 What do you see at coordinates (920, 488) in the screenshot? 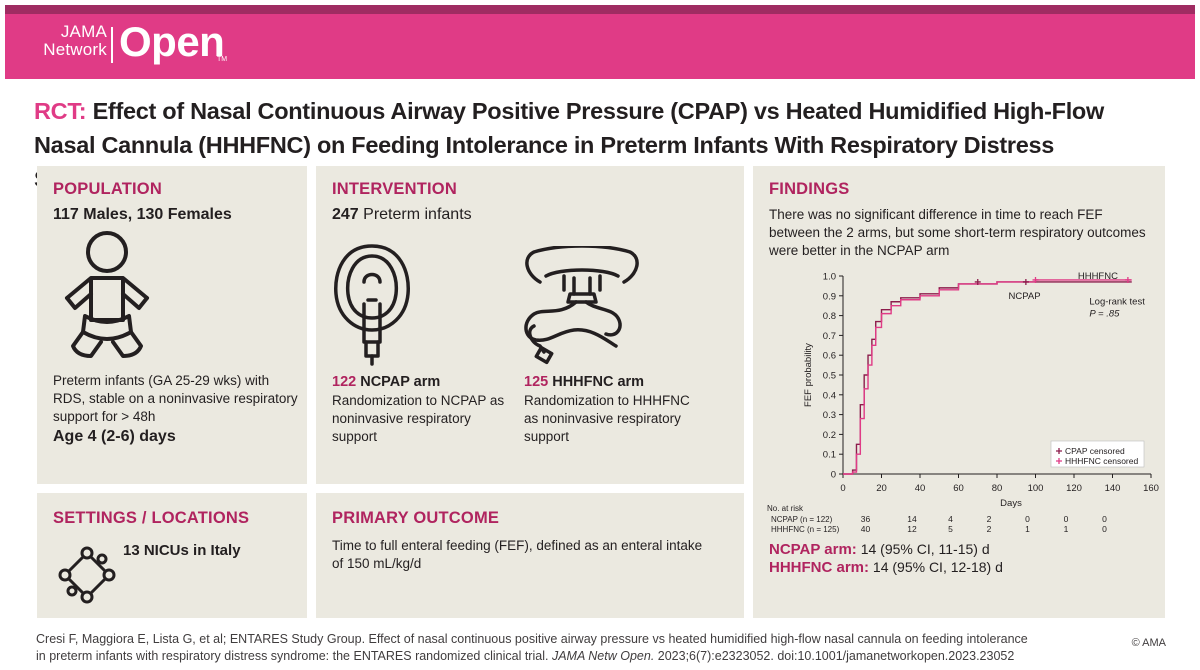
I see `x-tick-label: 40` at bounding box center [920, 488].